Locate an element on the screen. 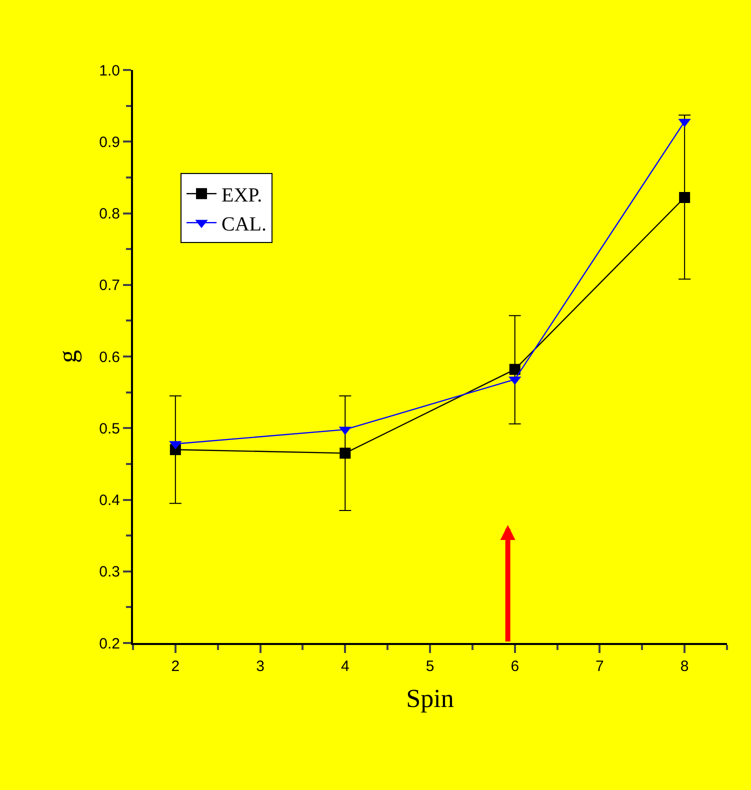  x-axis-title: Spin is located at coordinates (430, 699).